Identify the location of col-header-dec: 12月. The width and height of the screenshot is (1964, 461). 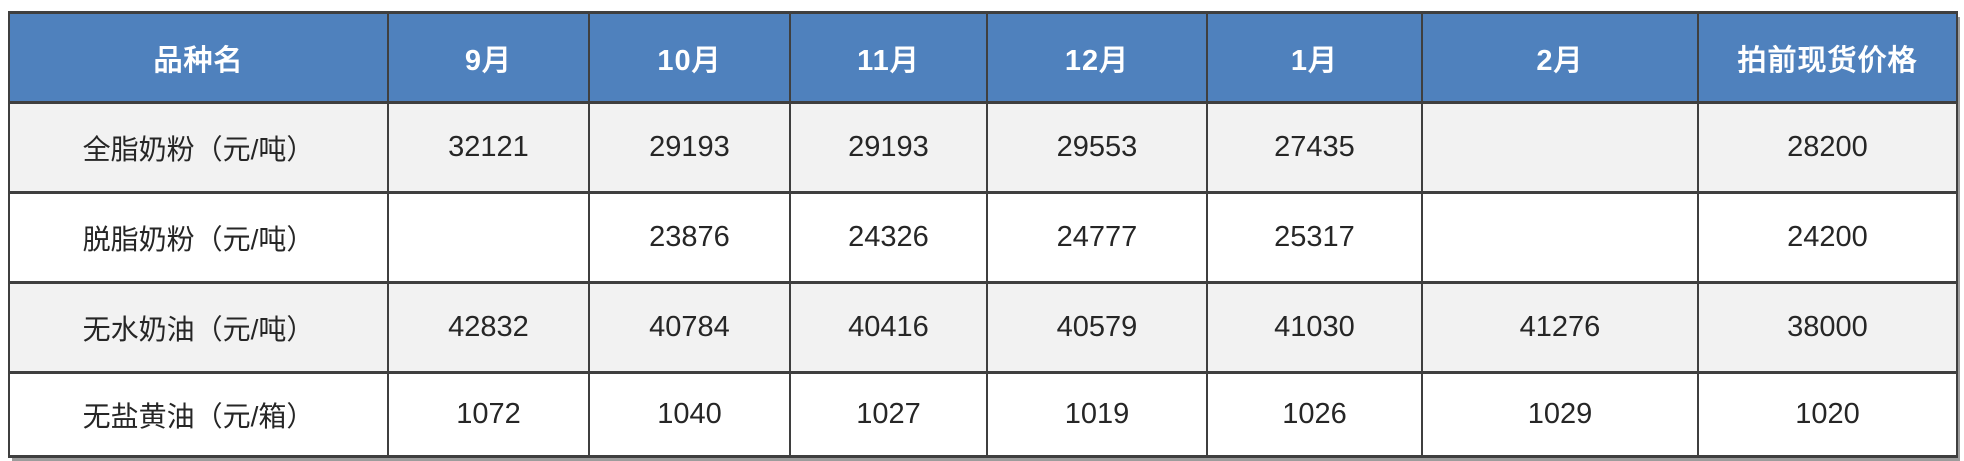
(1097, 57).